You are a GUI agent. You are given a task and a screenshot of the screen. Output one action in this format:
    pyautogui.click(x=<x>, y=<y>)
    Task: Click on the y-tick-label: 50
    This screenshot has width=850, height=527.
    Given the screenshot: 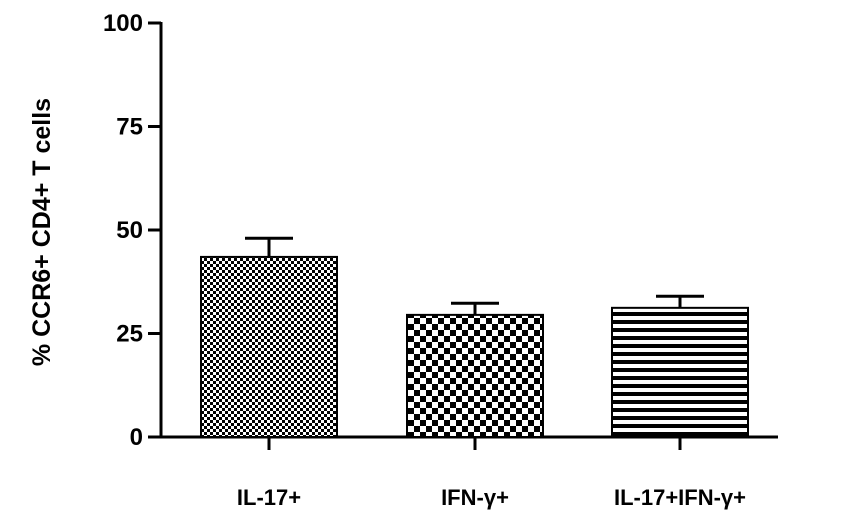 What is the action you would take?
    pyautogui.click(x=129, y=230)
    